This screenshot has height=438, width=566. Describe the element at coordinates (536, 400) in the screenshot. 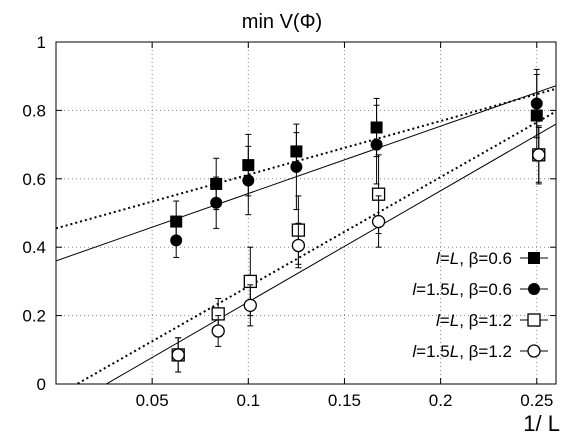

I see `x-tick-label: 0.25` at that location.